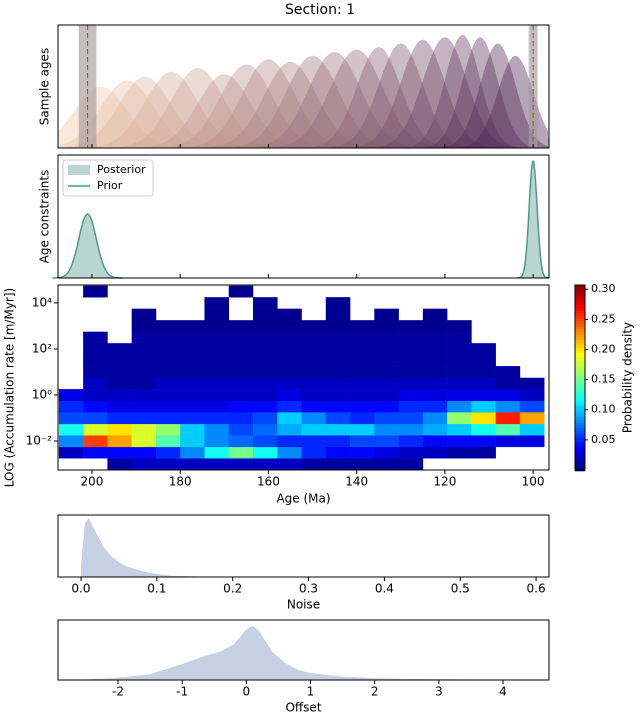 The height and width of the screenshot is (720, 640). What do you see at coordinates (87, 246) in the screenshot?
I see `prior-density` at bounding box center [87, 246].